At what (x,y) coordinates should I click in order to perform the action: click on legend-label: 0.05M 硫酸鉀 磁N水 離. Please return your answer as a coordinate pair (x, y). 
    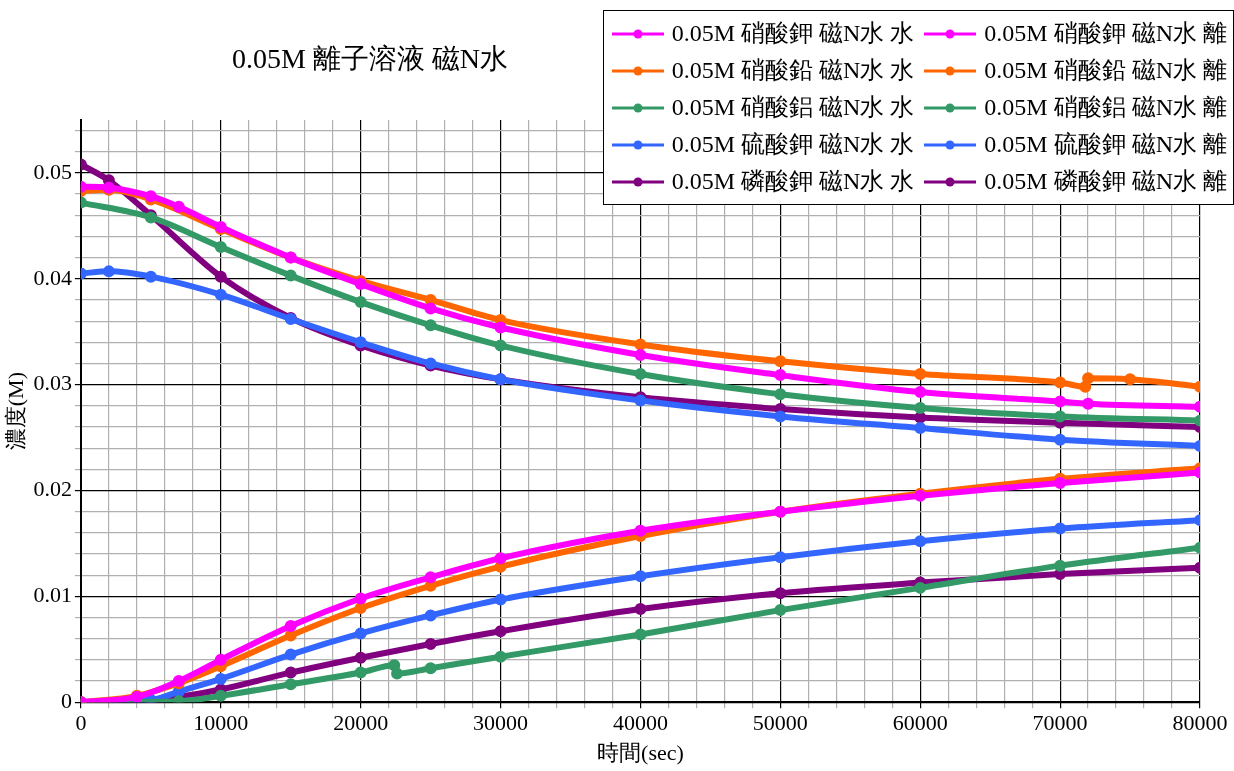
    Looking at the image, I should click on (1105, 144).